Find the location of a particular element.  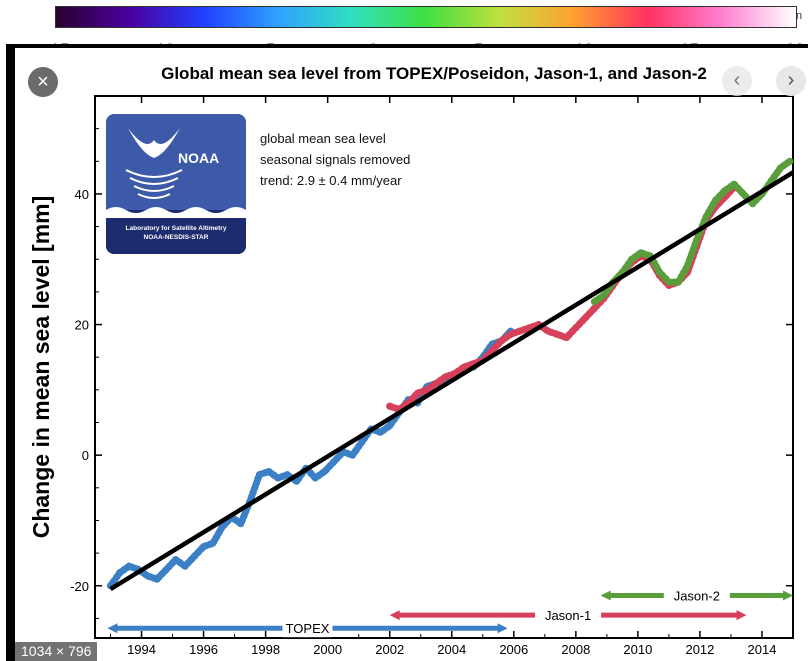

x-tick-label: 2006 is located at coordinates (513, 649).